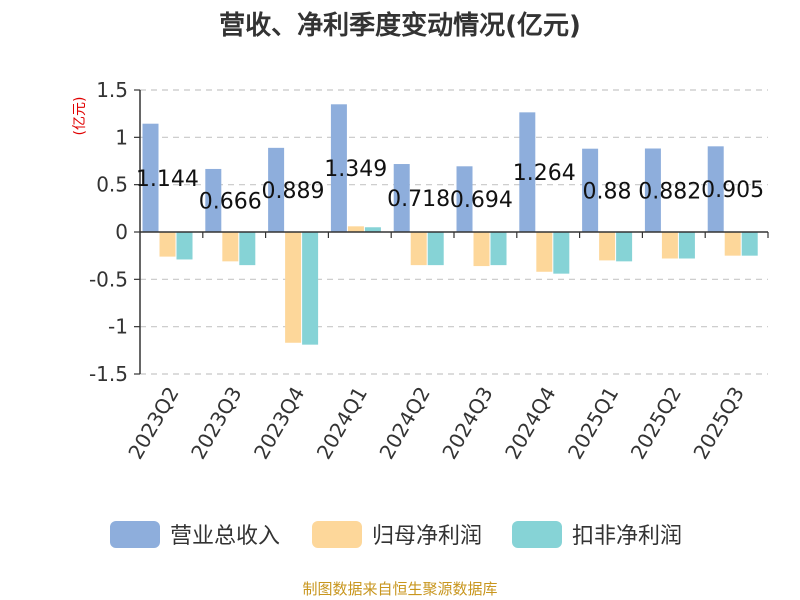  What do you see at coordinates (627, 536) in the screenshot?
I see `legend-label: 扣非净利润` at bounding box center [627, 536].